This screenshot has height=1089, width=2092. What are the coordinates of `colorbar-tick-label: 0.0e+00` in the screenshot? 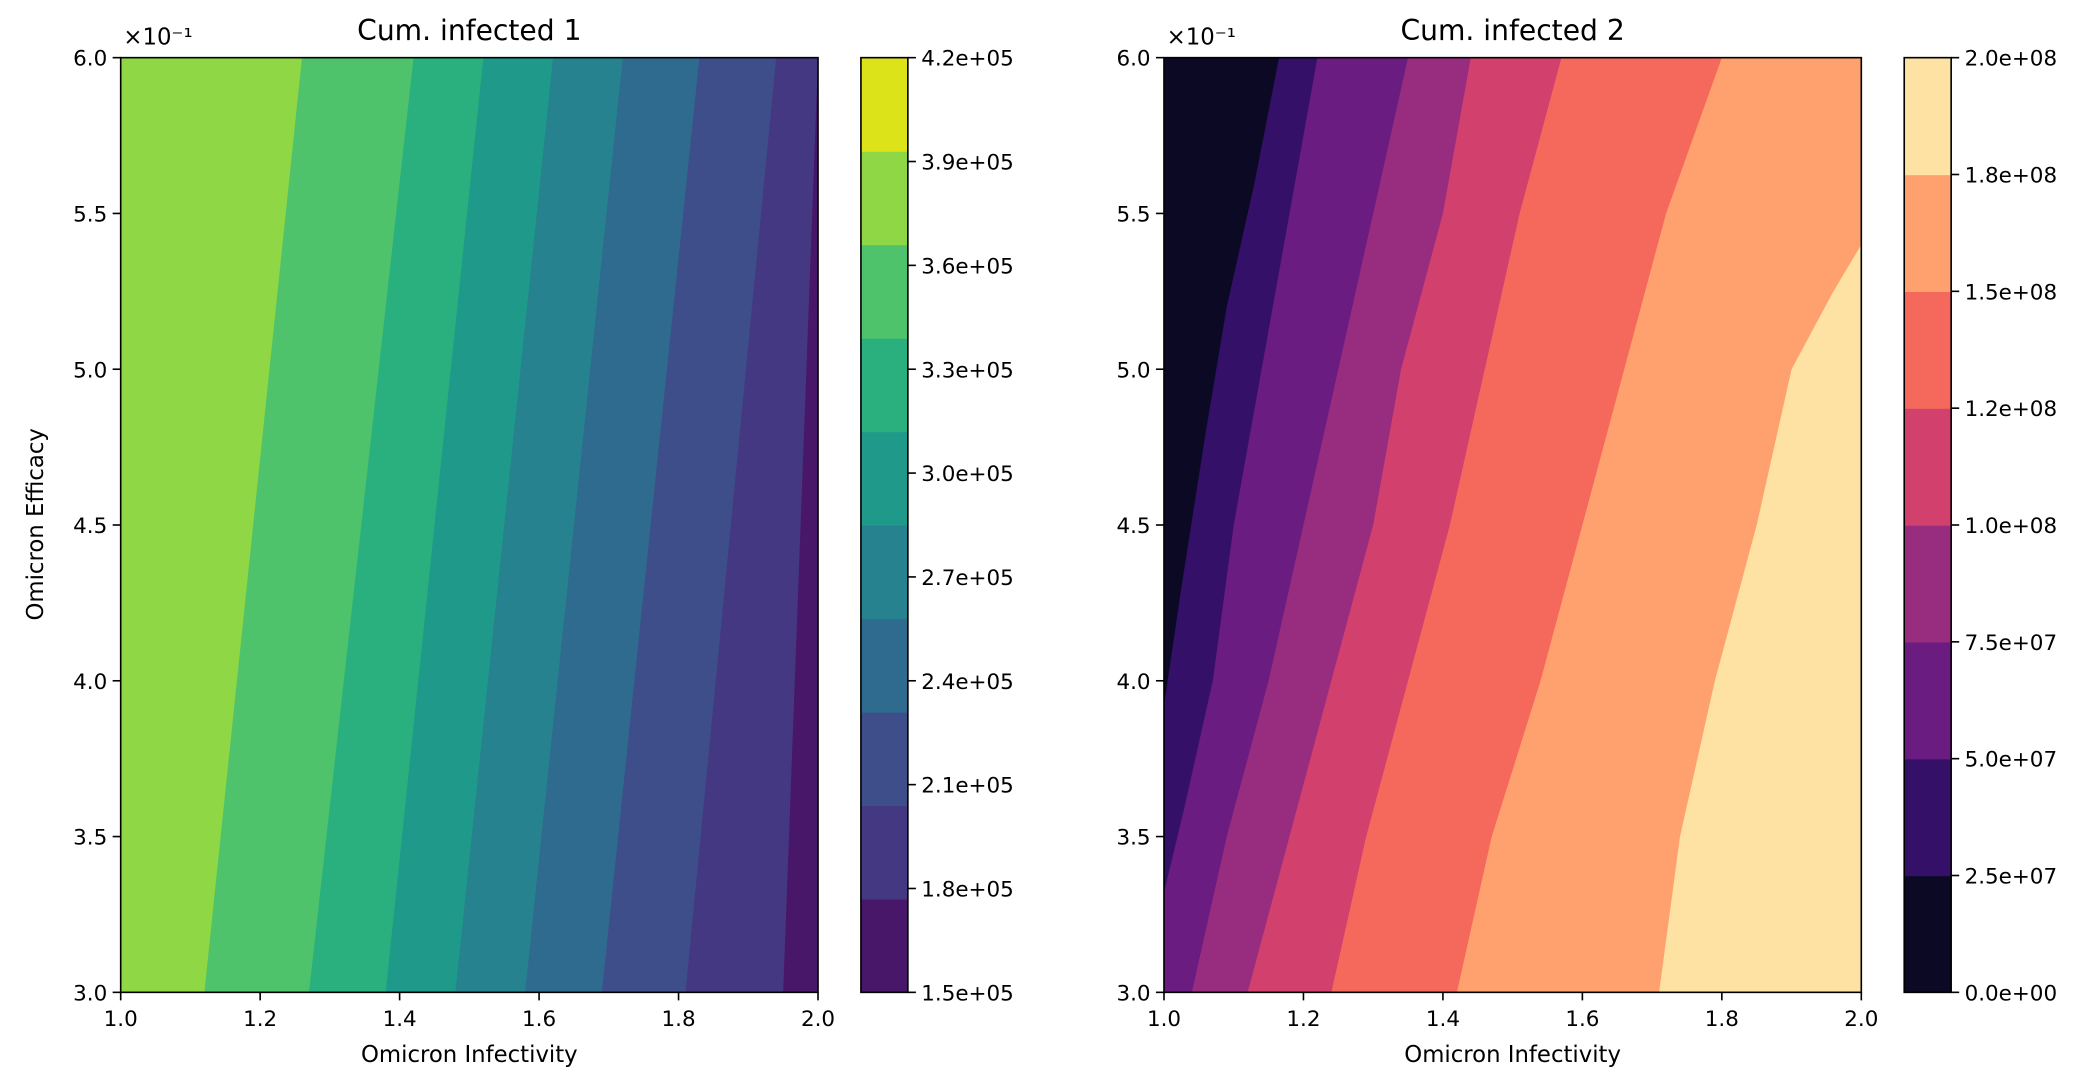 It's located at (2011, 993).